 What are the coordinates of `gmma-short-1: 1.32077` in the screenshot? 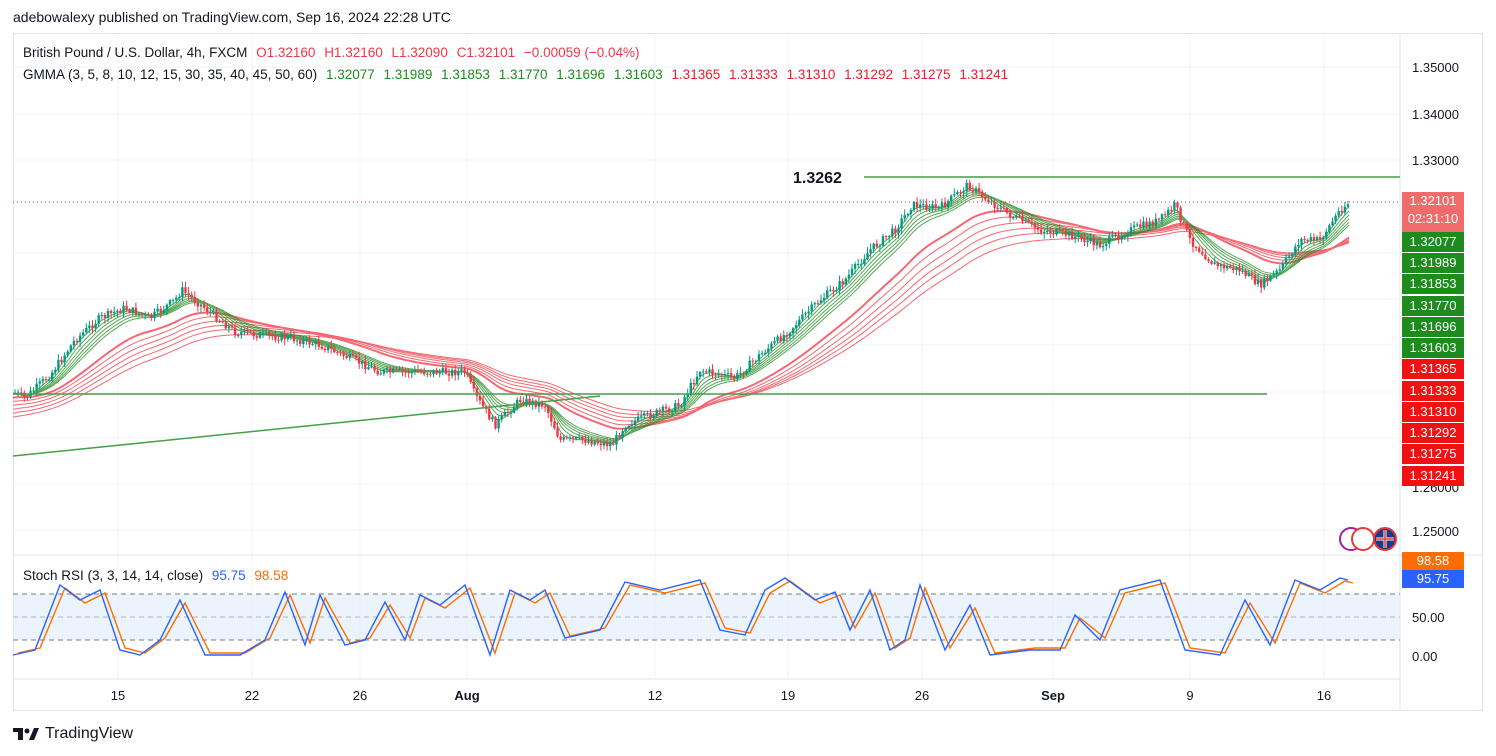 It's located at (350, 74).